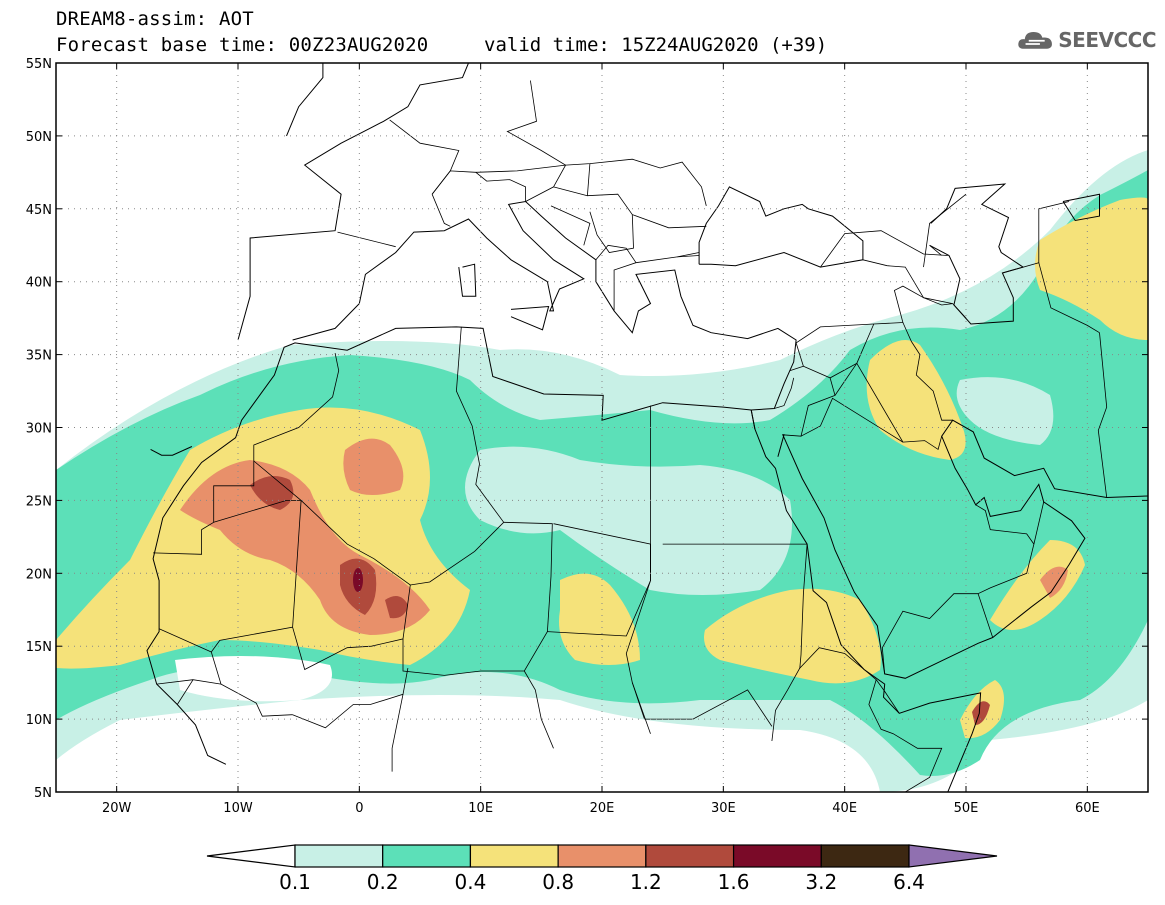 This screenshot has width=1165, height=905. Describe the element at coordinates (821, 882) in the screenshot. I see `colorbar-label: 3.2` at that location.